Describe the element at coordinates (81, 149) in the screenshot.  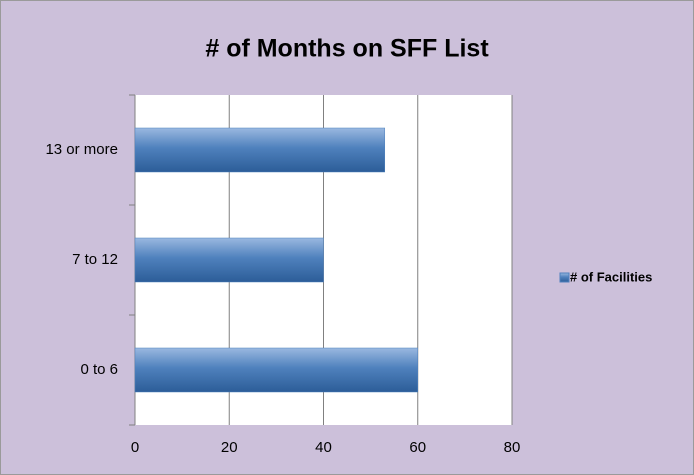
I see `y-tick-label: 13 or more` at that location.